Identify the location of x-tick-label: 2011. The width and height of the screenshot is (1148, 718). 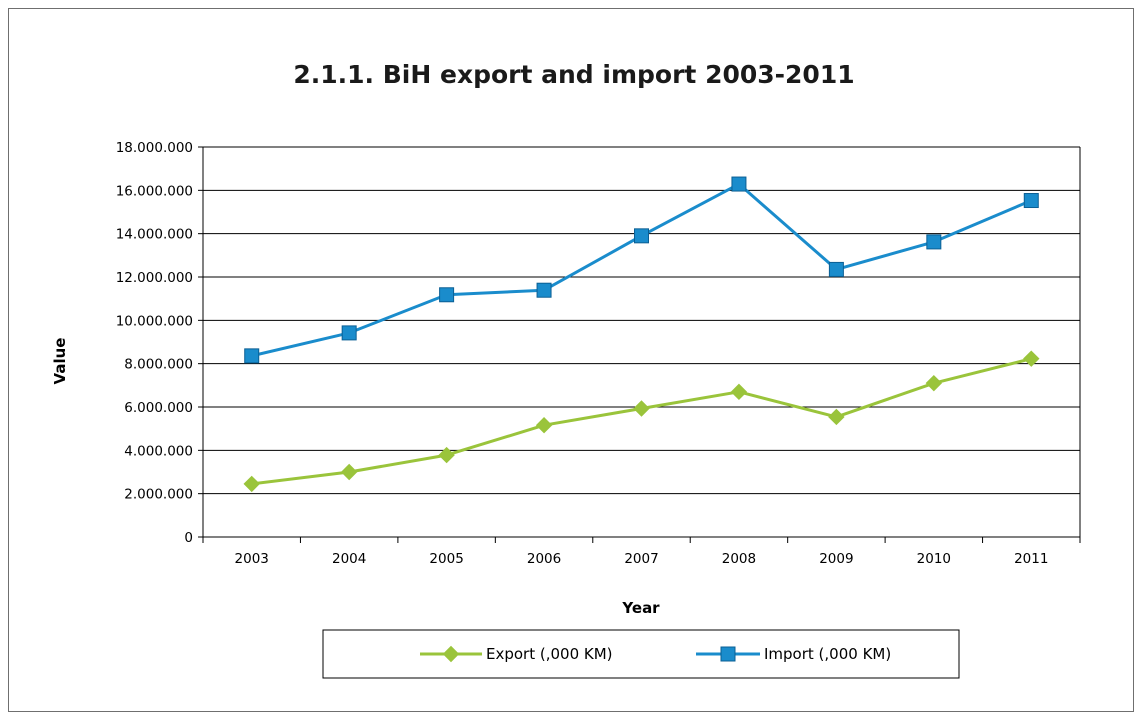
(1031, 559).